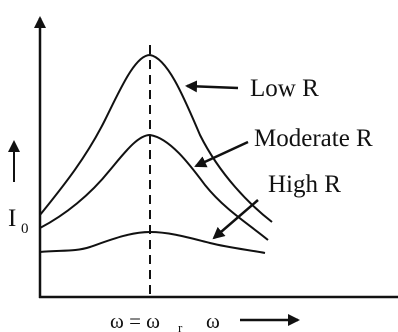  I want to click on label-high-r: High R, so click(304, 184).